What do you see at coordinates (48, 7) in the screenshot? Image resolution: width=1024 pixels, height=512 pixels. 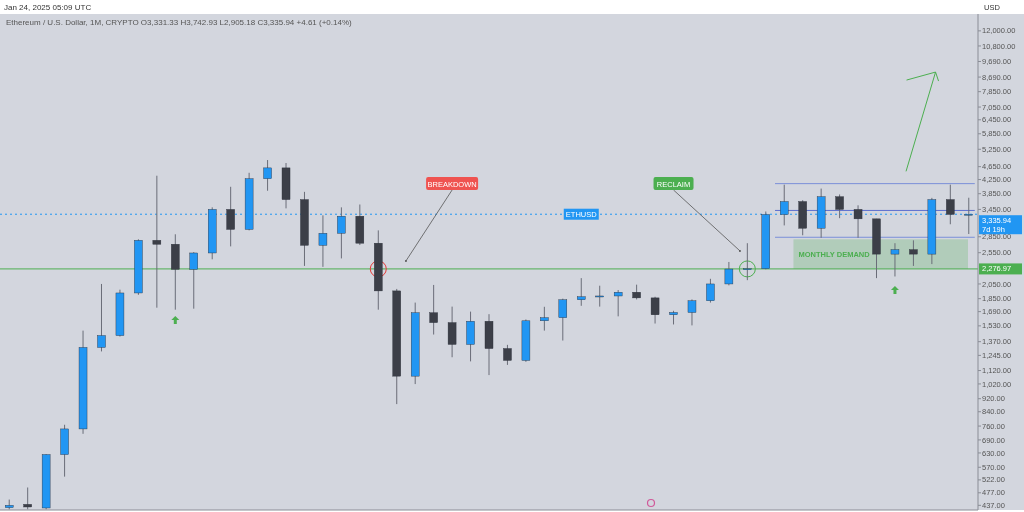 I see `chart-subtitle: Jan 24, 2025 05:09 UTC` at bounding box center [48, 7].